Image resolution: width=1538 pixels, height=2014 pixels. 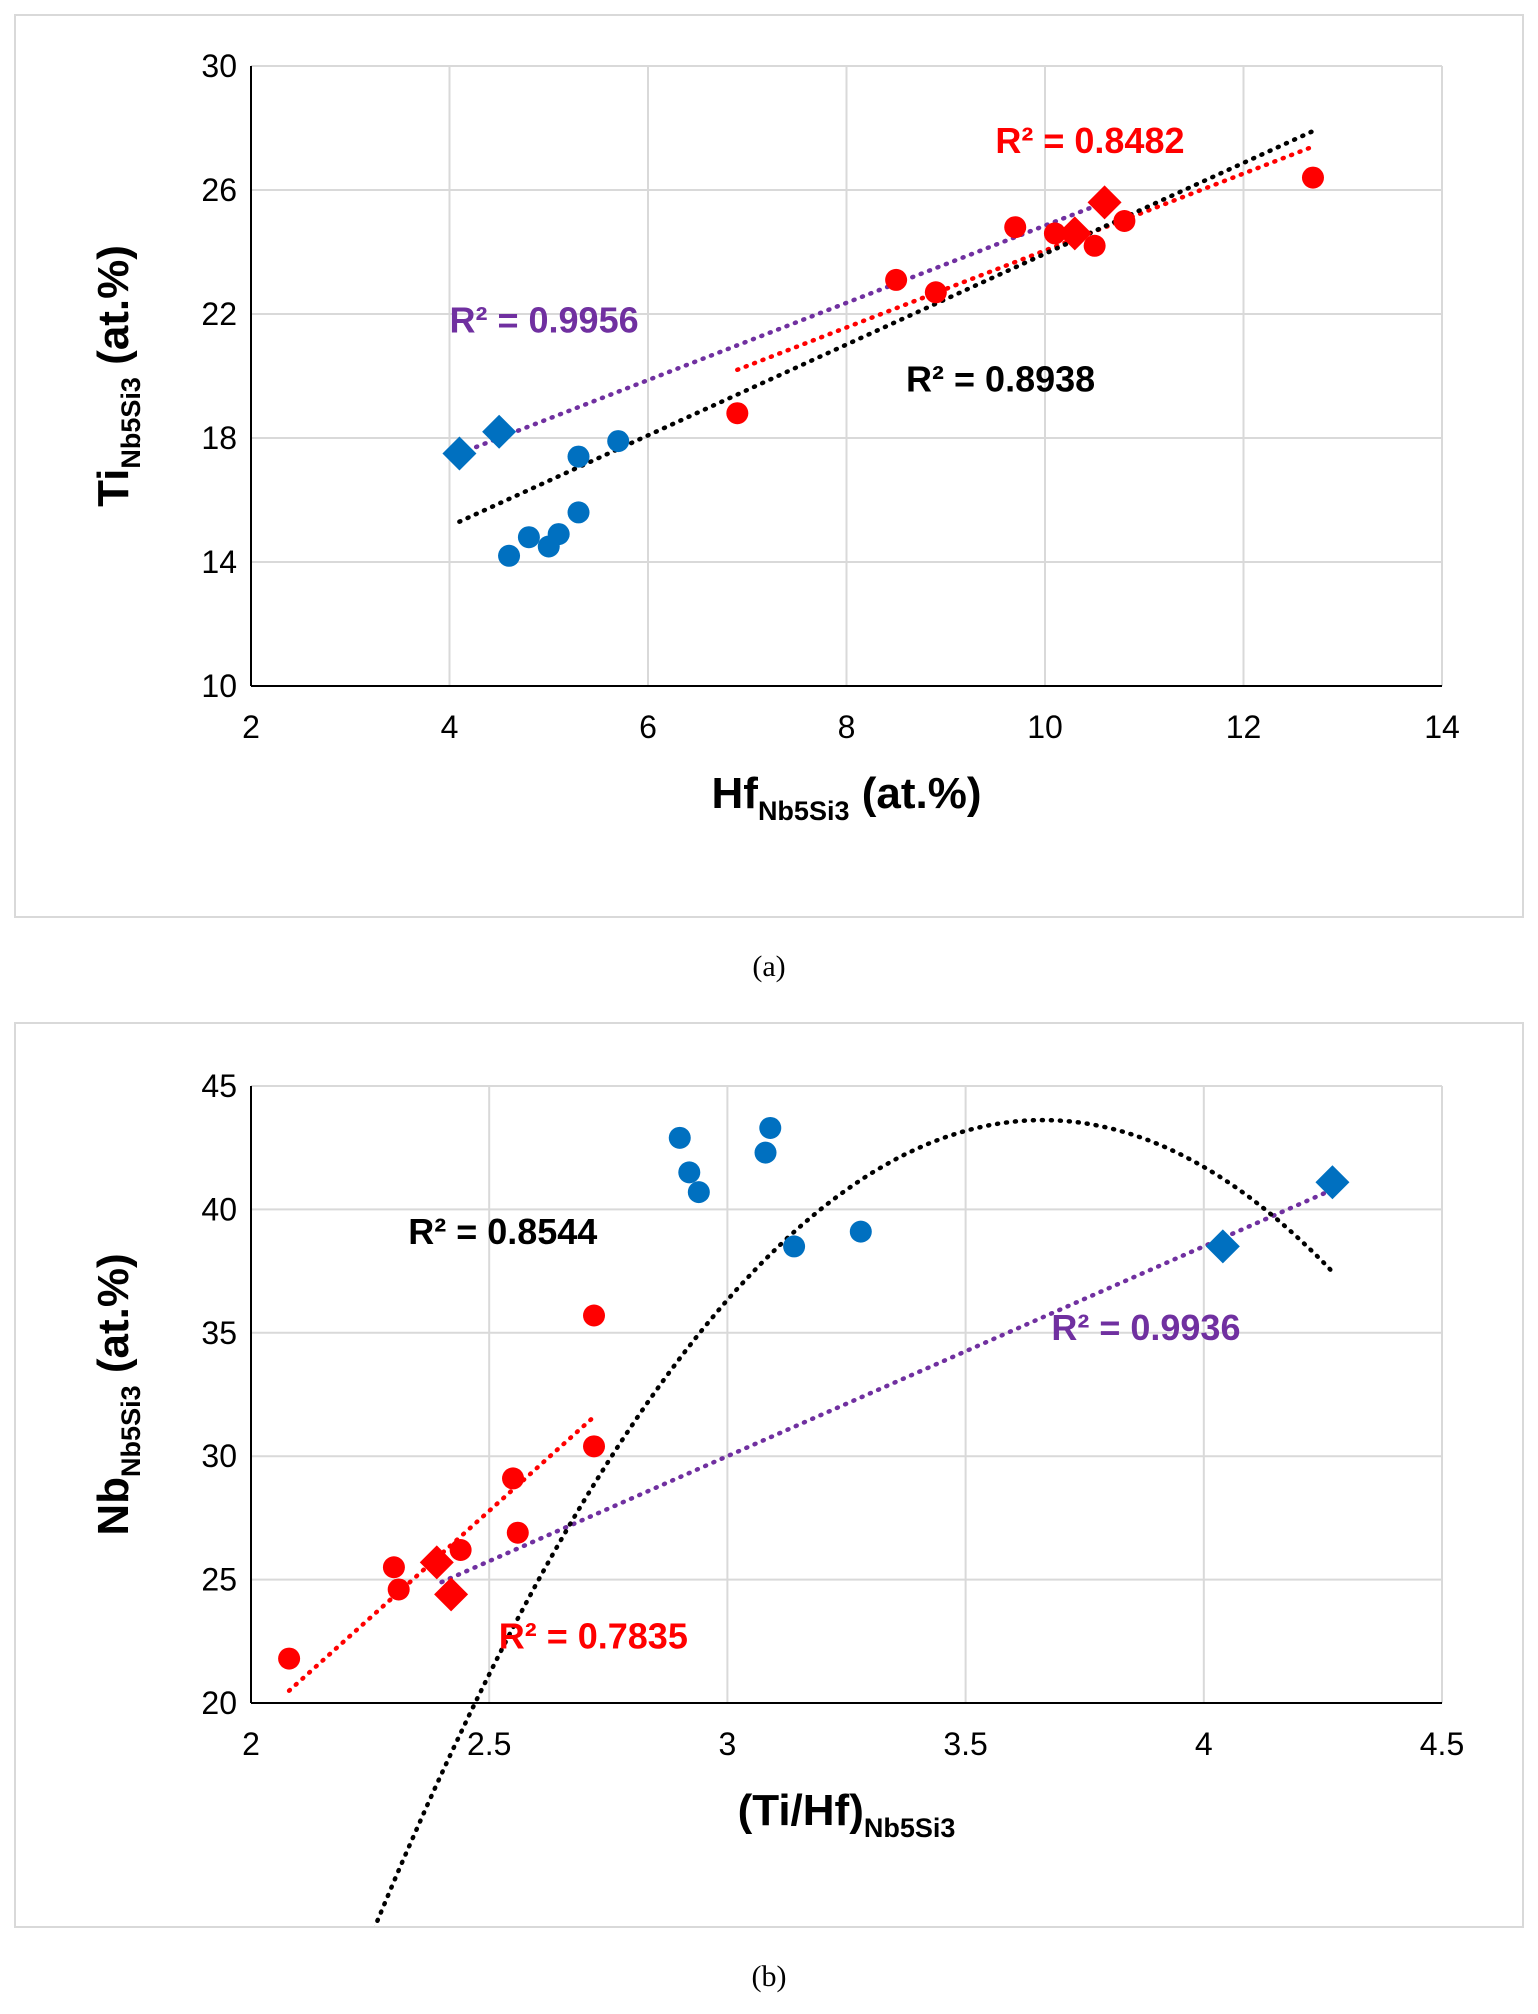 What do you see at coordinates (219, 562) in the screenshot?
I see `y-tick-label: 14` at bounding box center [219, 562].